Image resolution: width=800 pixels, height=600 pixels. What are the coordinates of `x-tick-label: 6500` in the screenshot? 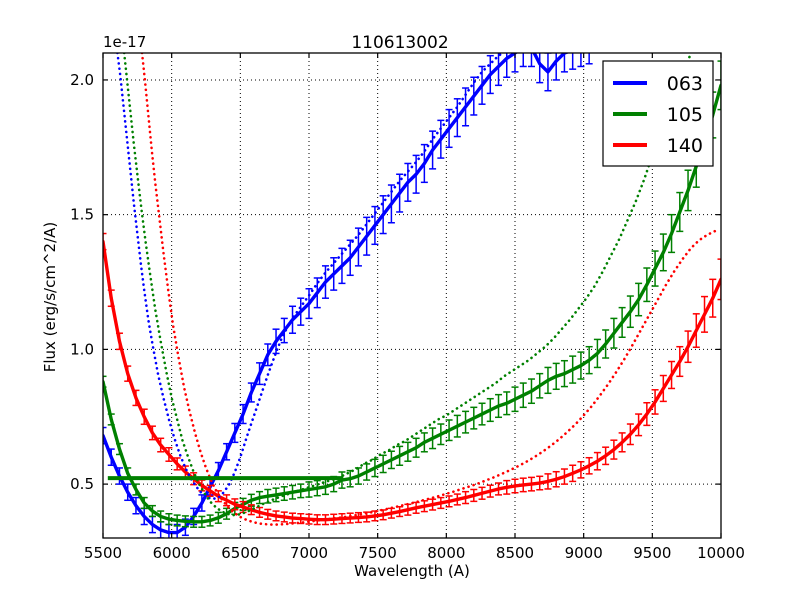 It's located at (240, 553).